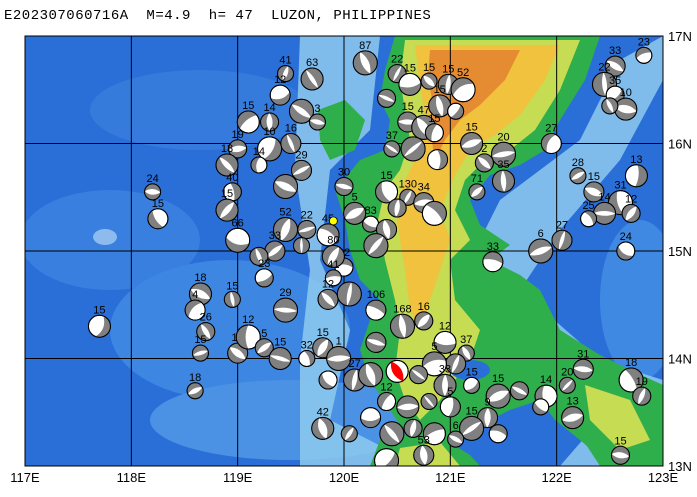 This screenshot has height=497, width=697. I want to click on mechanism-depth-label: 4, so click(195, 295).